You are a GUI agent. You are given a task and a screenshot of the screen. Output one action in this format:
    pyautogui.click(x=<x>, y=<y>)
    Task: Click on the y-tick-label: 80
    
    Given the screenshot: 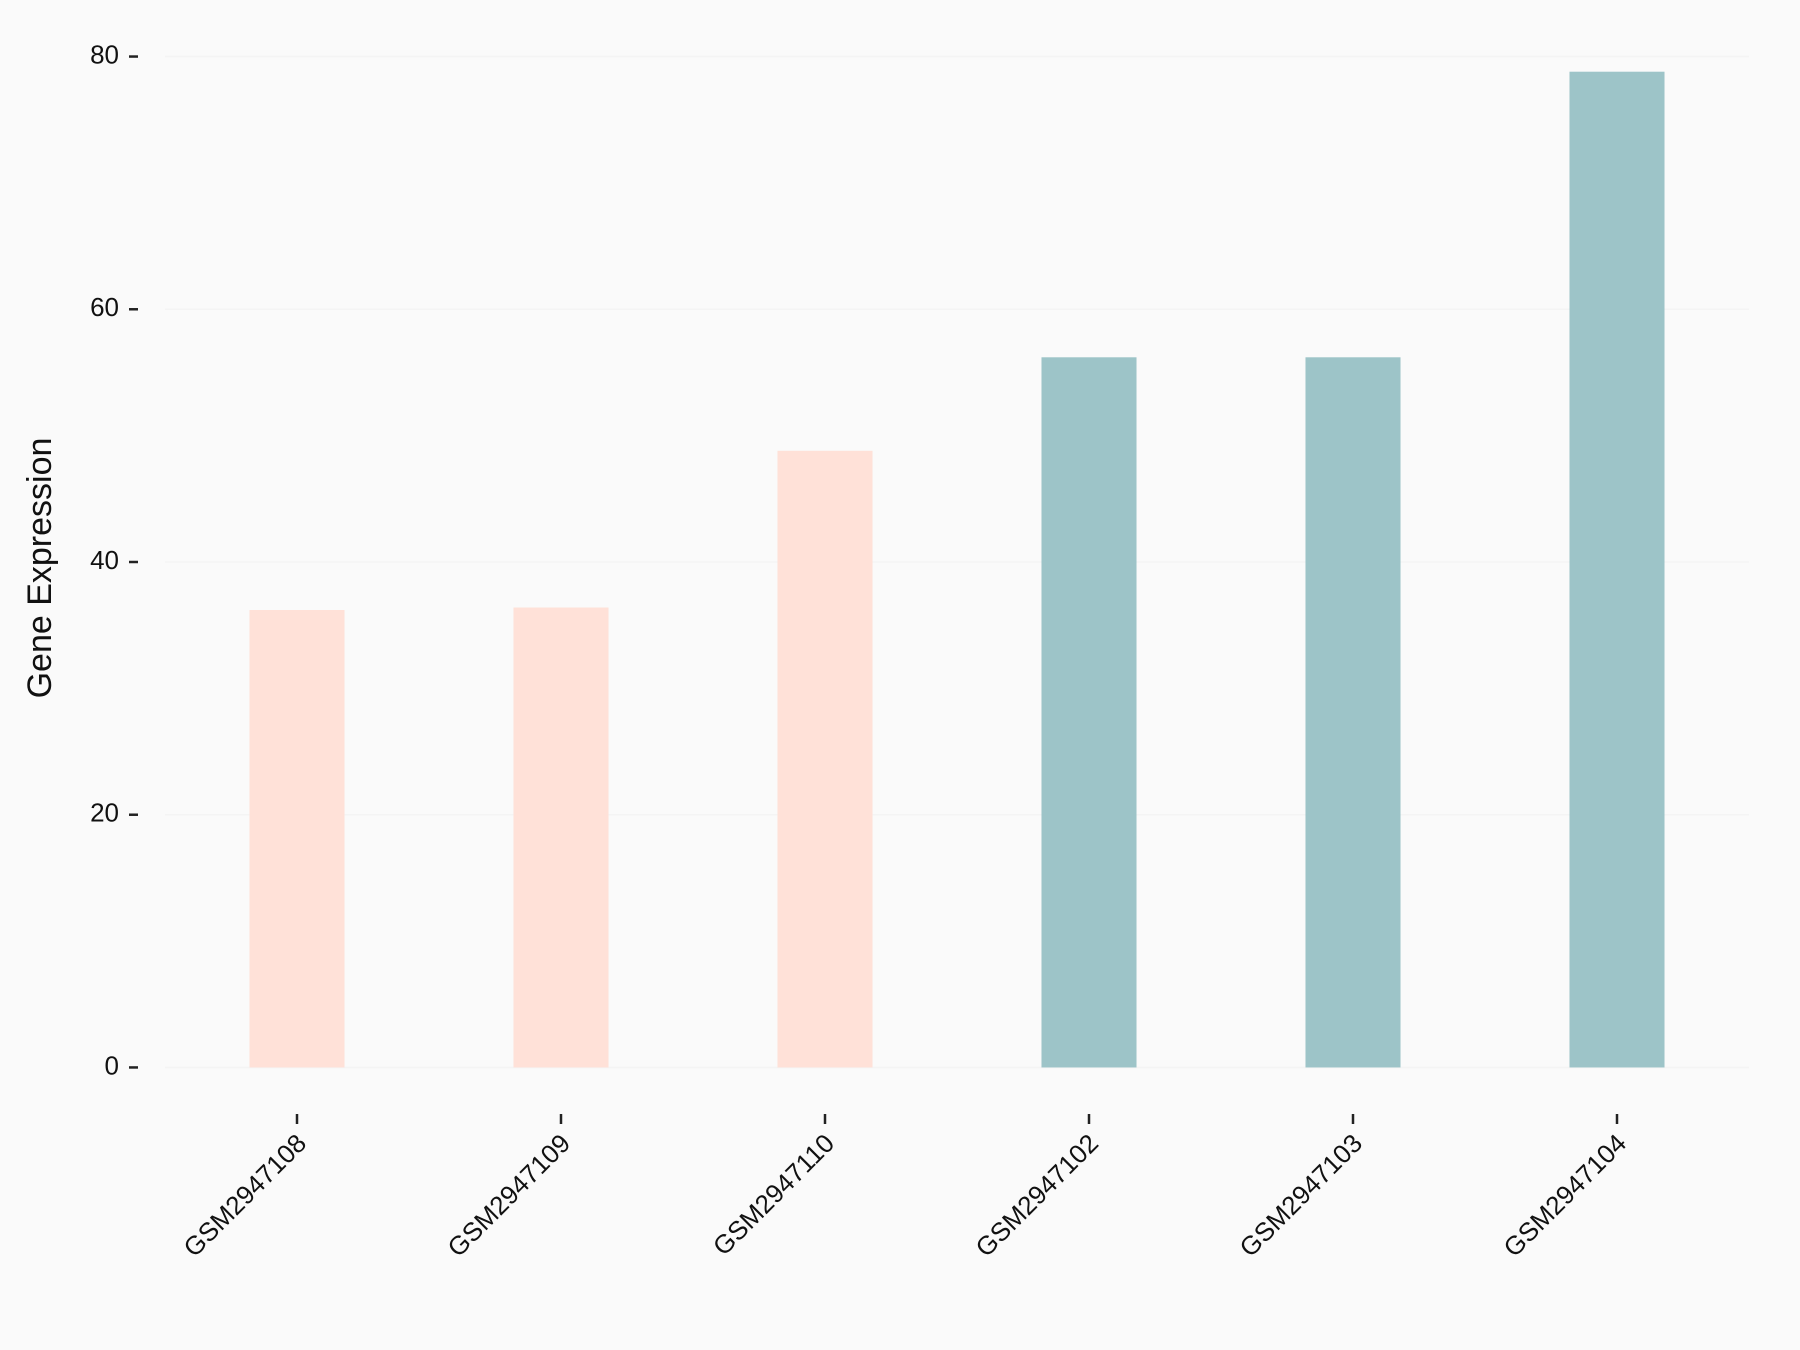 What is the action you would take?
    pyautogui.click(x=104, y=54)
    